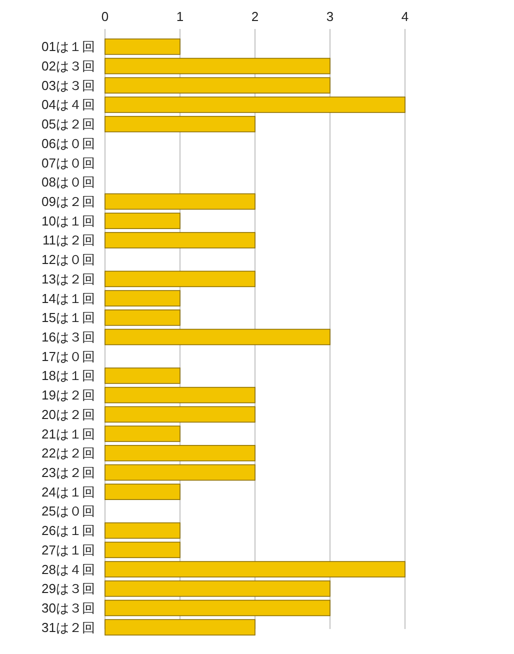 This screenshot has height=654, width=514. What do you see at coordinates (68, 395) in the screenshot?
I see `y-tick-label: 19は２回` at bounding box center [68, 395].